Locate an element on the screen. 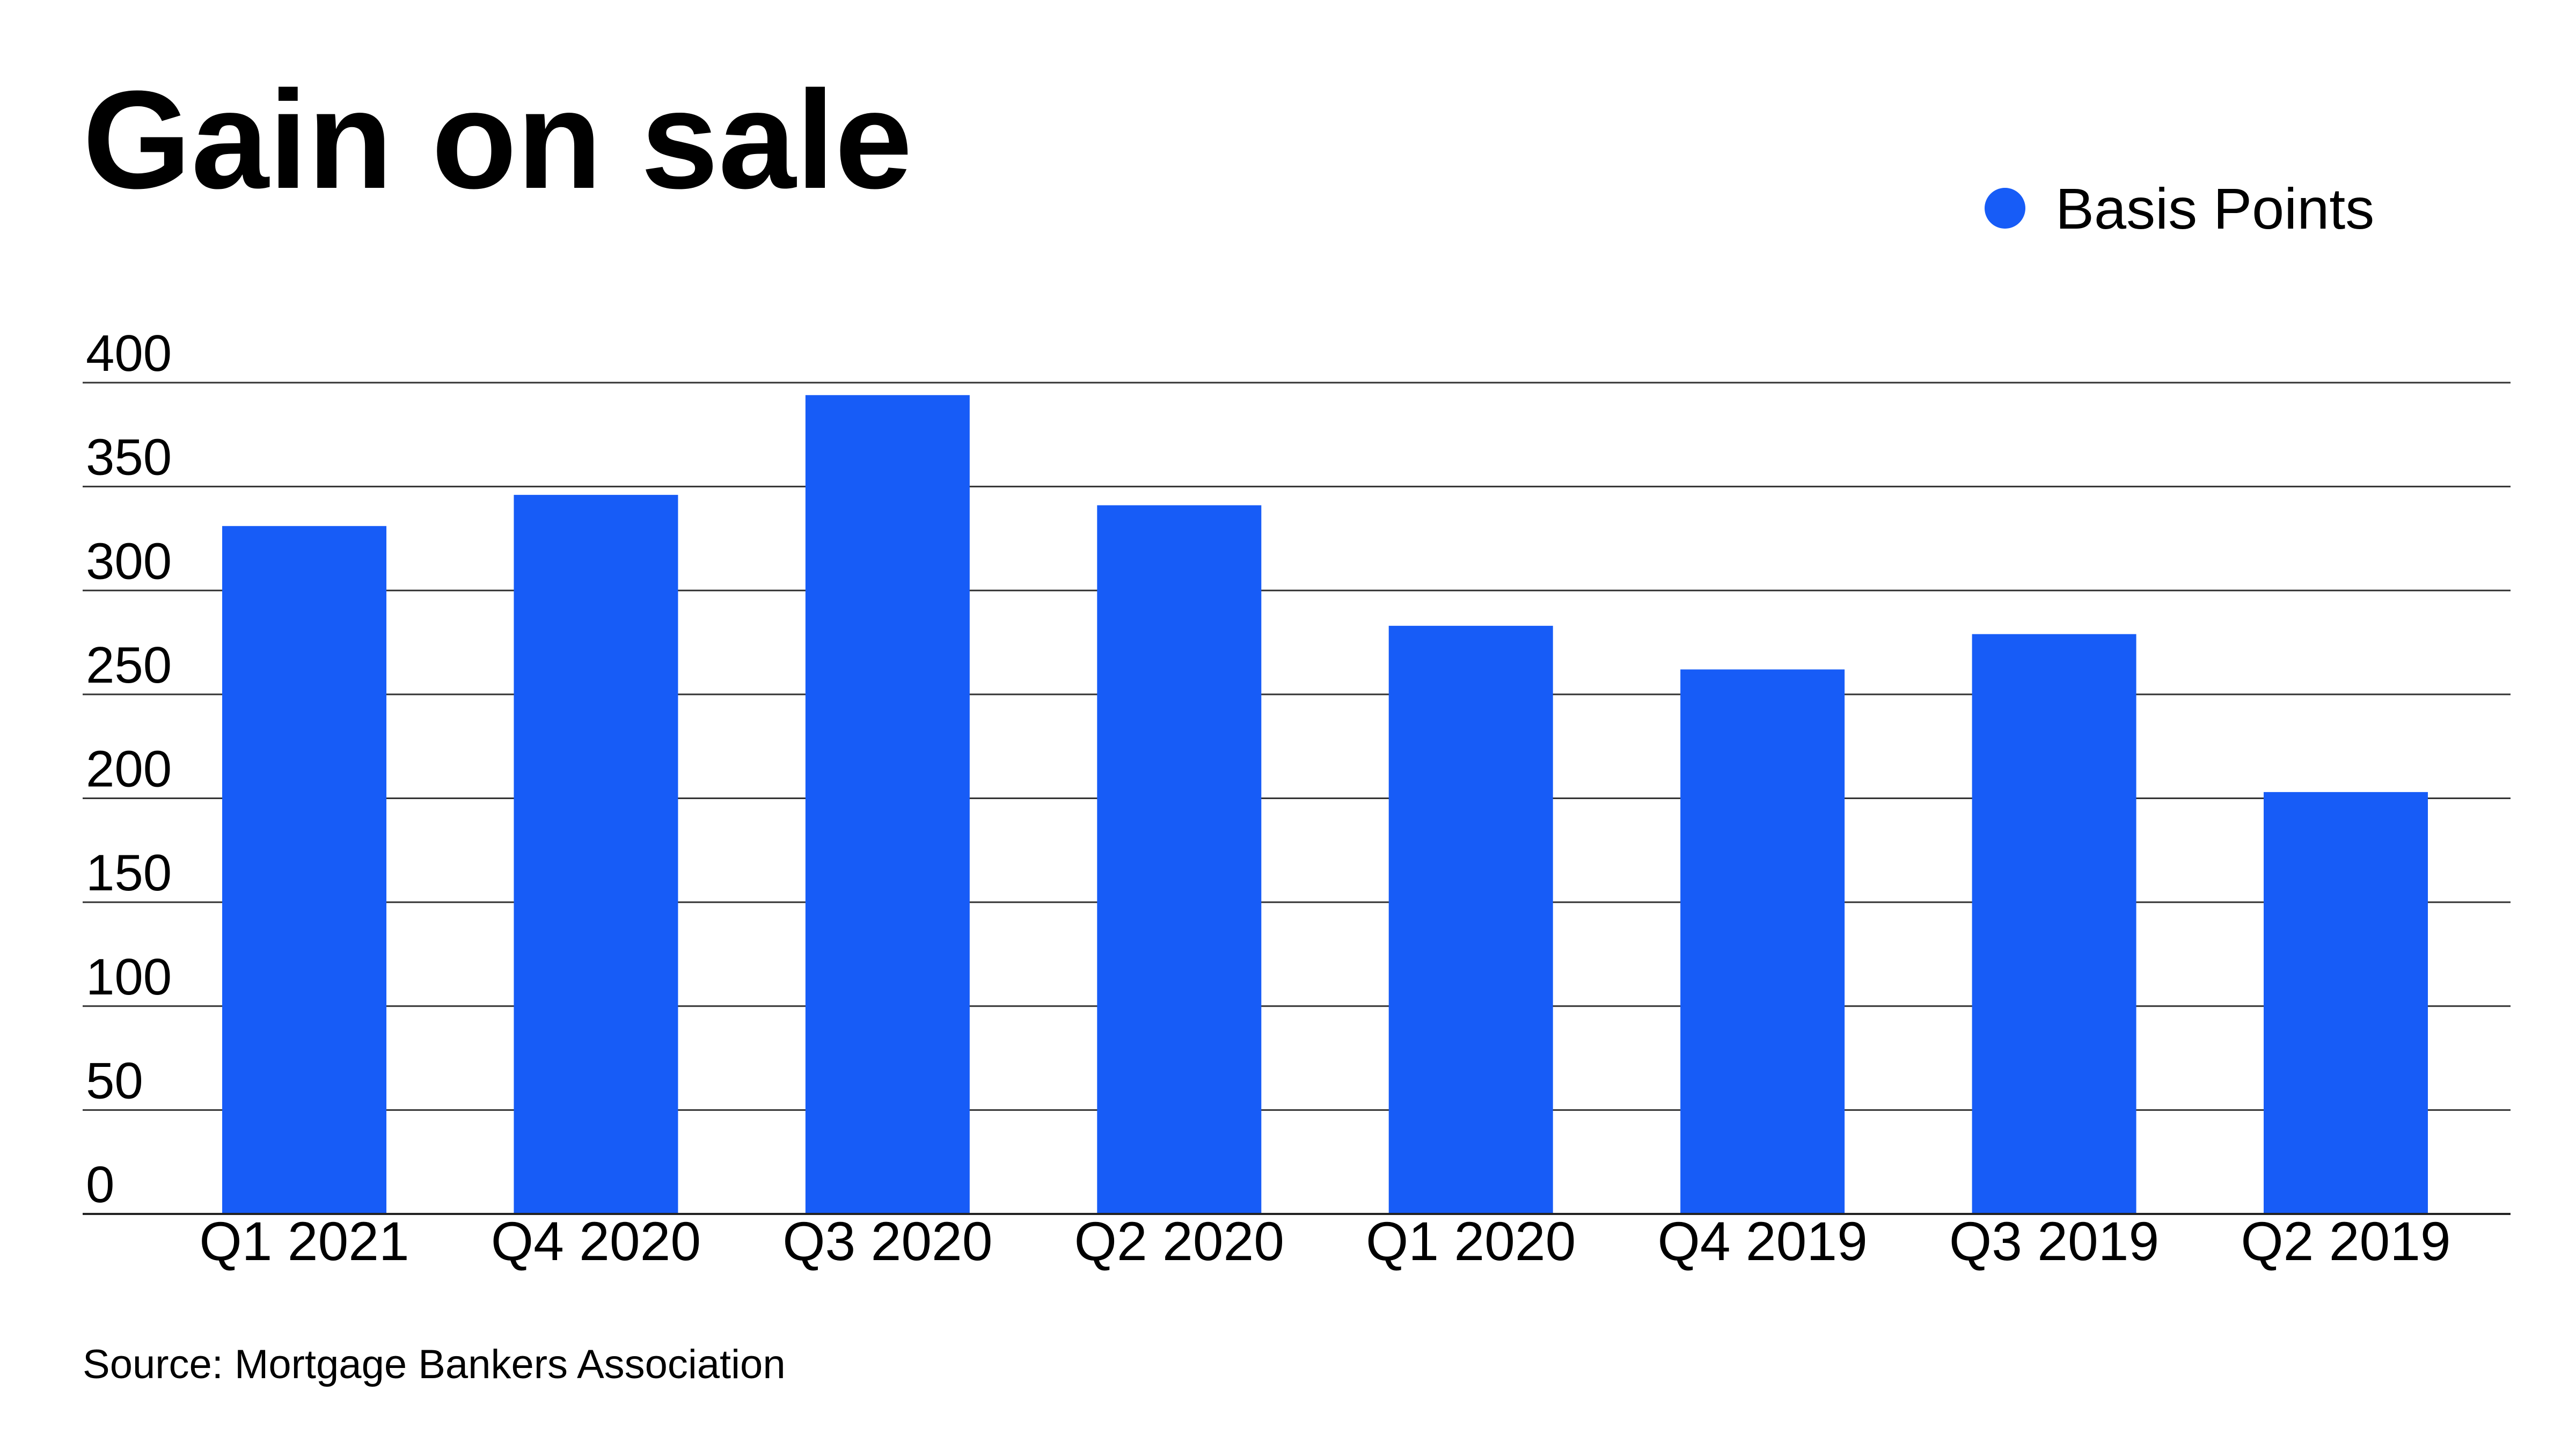  y-tick-label: 50 is located at coordinates (114, 1080).